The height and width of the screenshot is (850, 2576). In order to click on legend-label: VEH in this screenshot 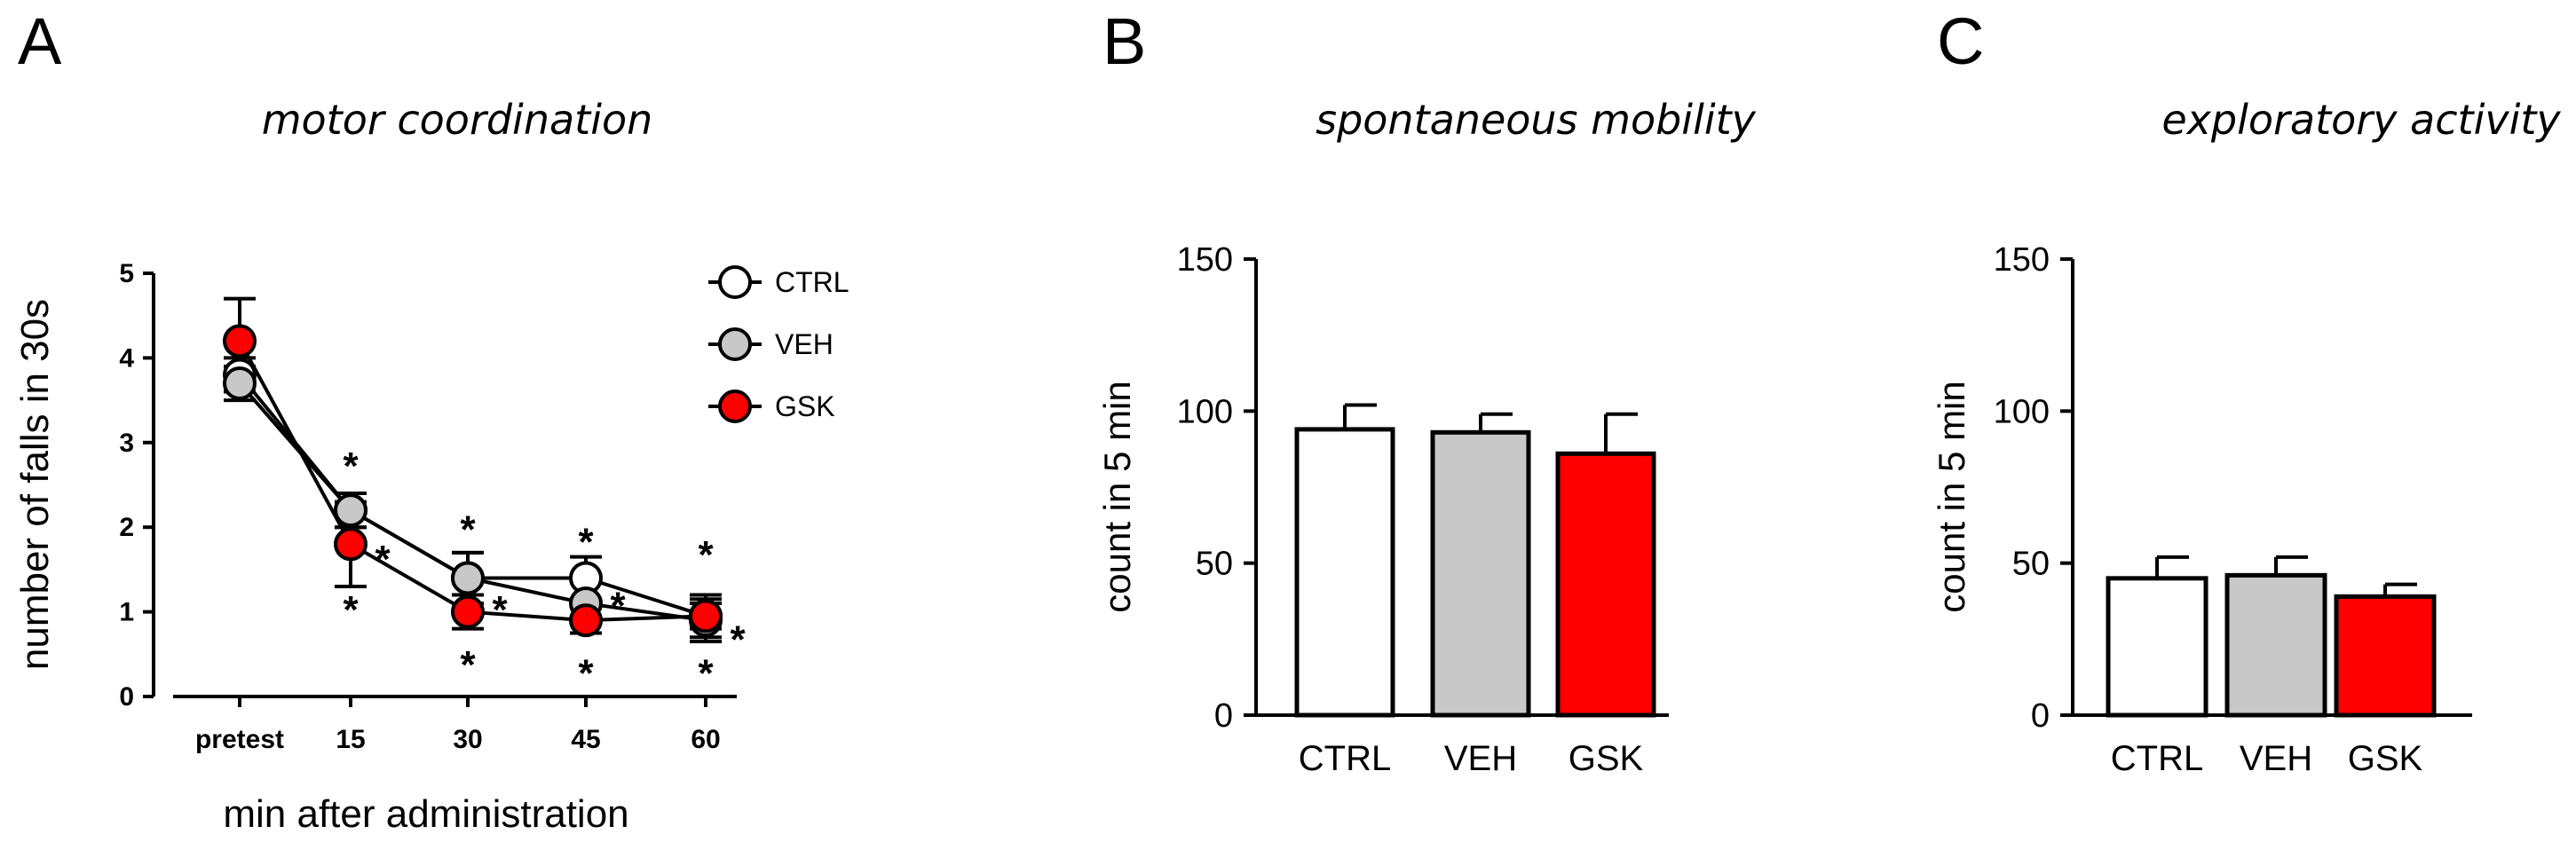, I will do `click(804, 344)`.